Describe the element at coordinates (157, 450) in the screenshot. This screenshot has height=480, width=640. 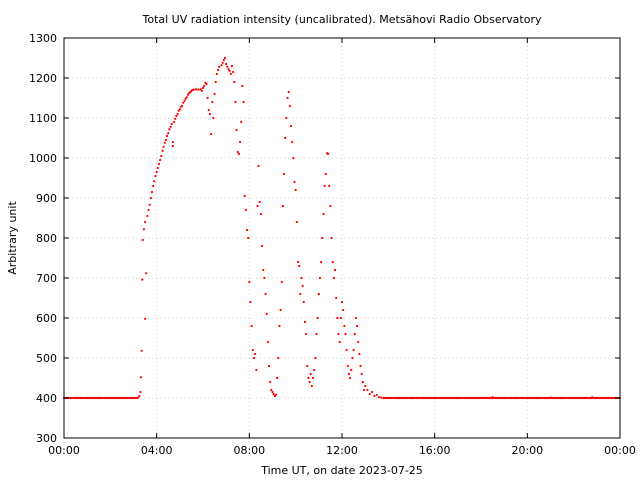
I see `x-tick-label: 04:00` at that location.